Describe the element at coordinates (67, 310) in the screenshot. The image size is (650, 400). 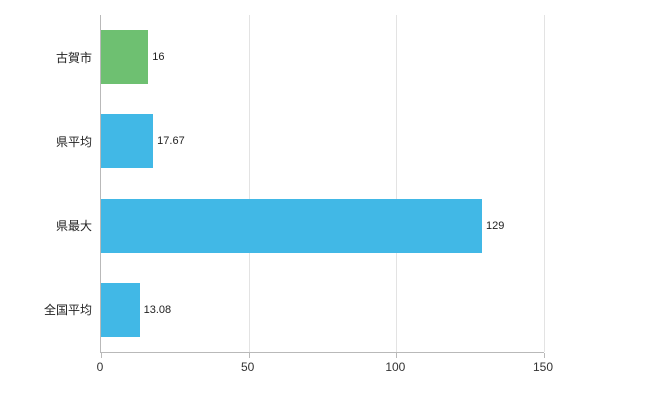
I see `category-label: 全国平均` at that location.